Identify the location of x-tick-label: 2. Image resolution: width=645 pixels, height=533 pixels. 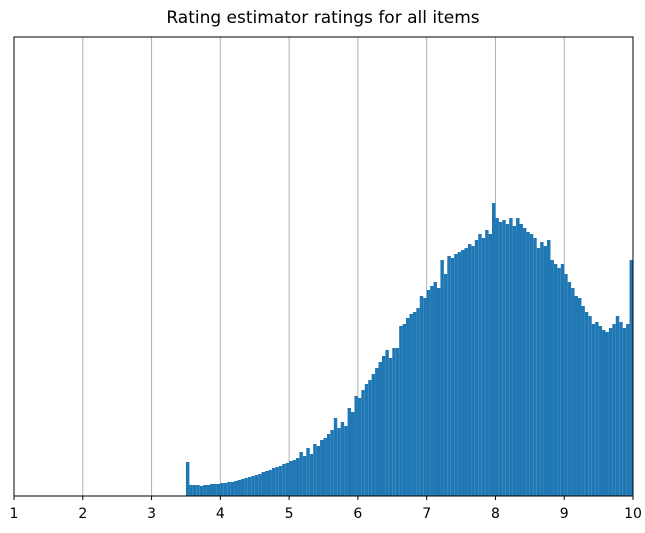
(82, 514).